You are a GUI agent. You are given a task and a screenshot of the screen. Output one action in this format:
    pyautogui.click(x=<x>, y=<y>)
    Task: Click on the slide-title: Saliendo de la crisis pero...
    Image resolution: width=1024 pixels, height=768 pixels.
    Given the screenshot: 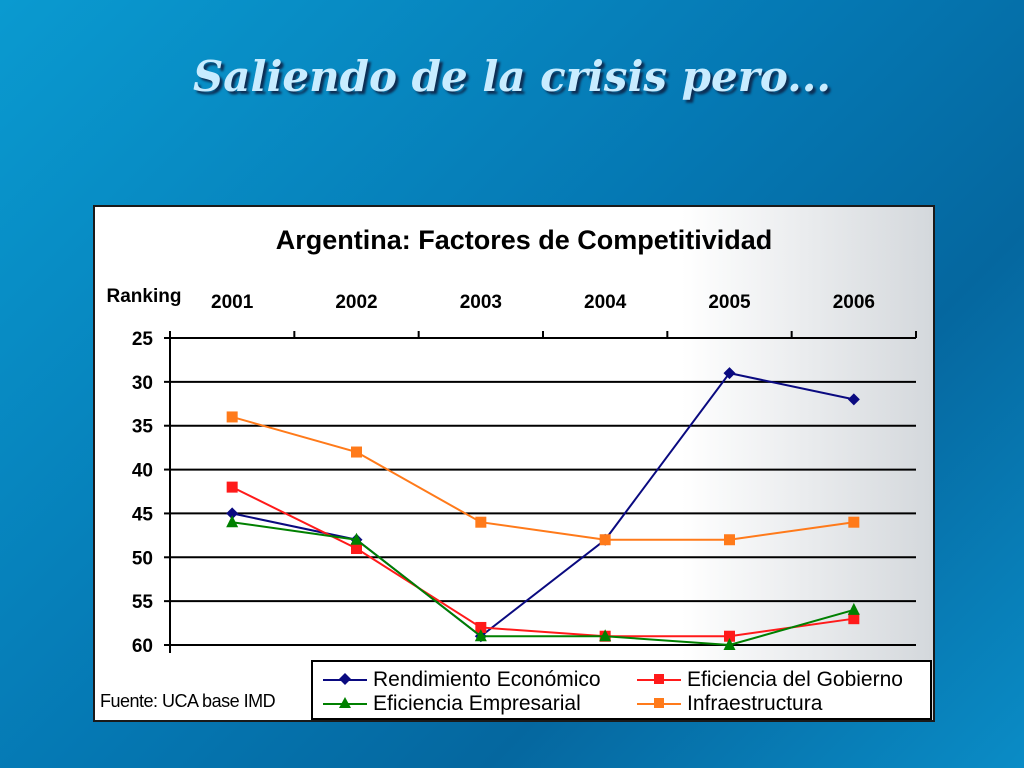 What is the action you would take?
    pyautogui.click(x=512, y=76)
    